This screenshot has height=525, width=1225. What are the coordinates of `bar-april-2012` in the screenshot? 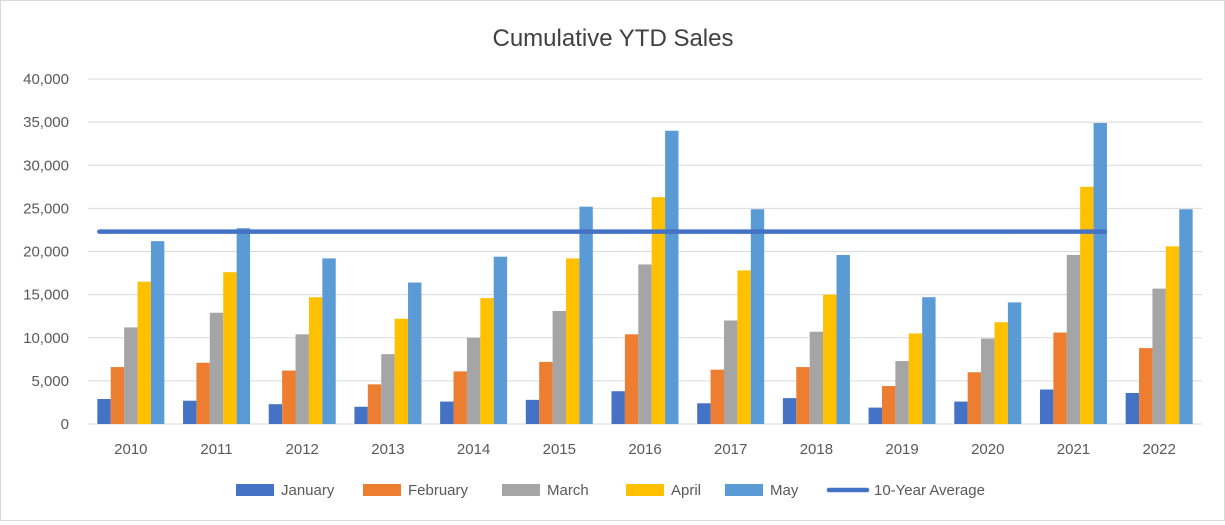 It's located at (315, 360).